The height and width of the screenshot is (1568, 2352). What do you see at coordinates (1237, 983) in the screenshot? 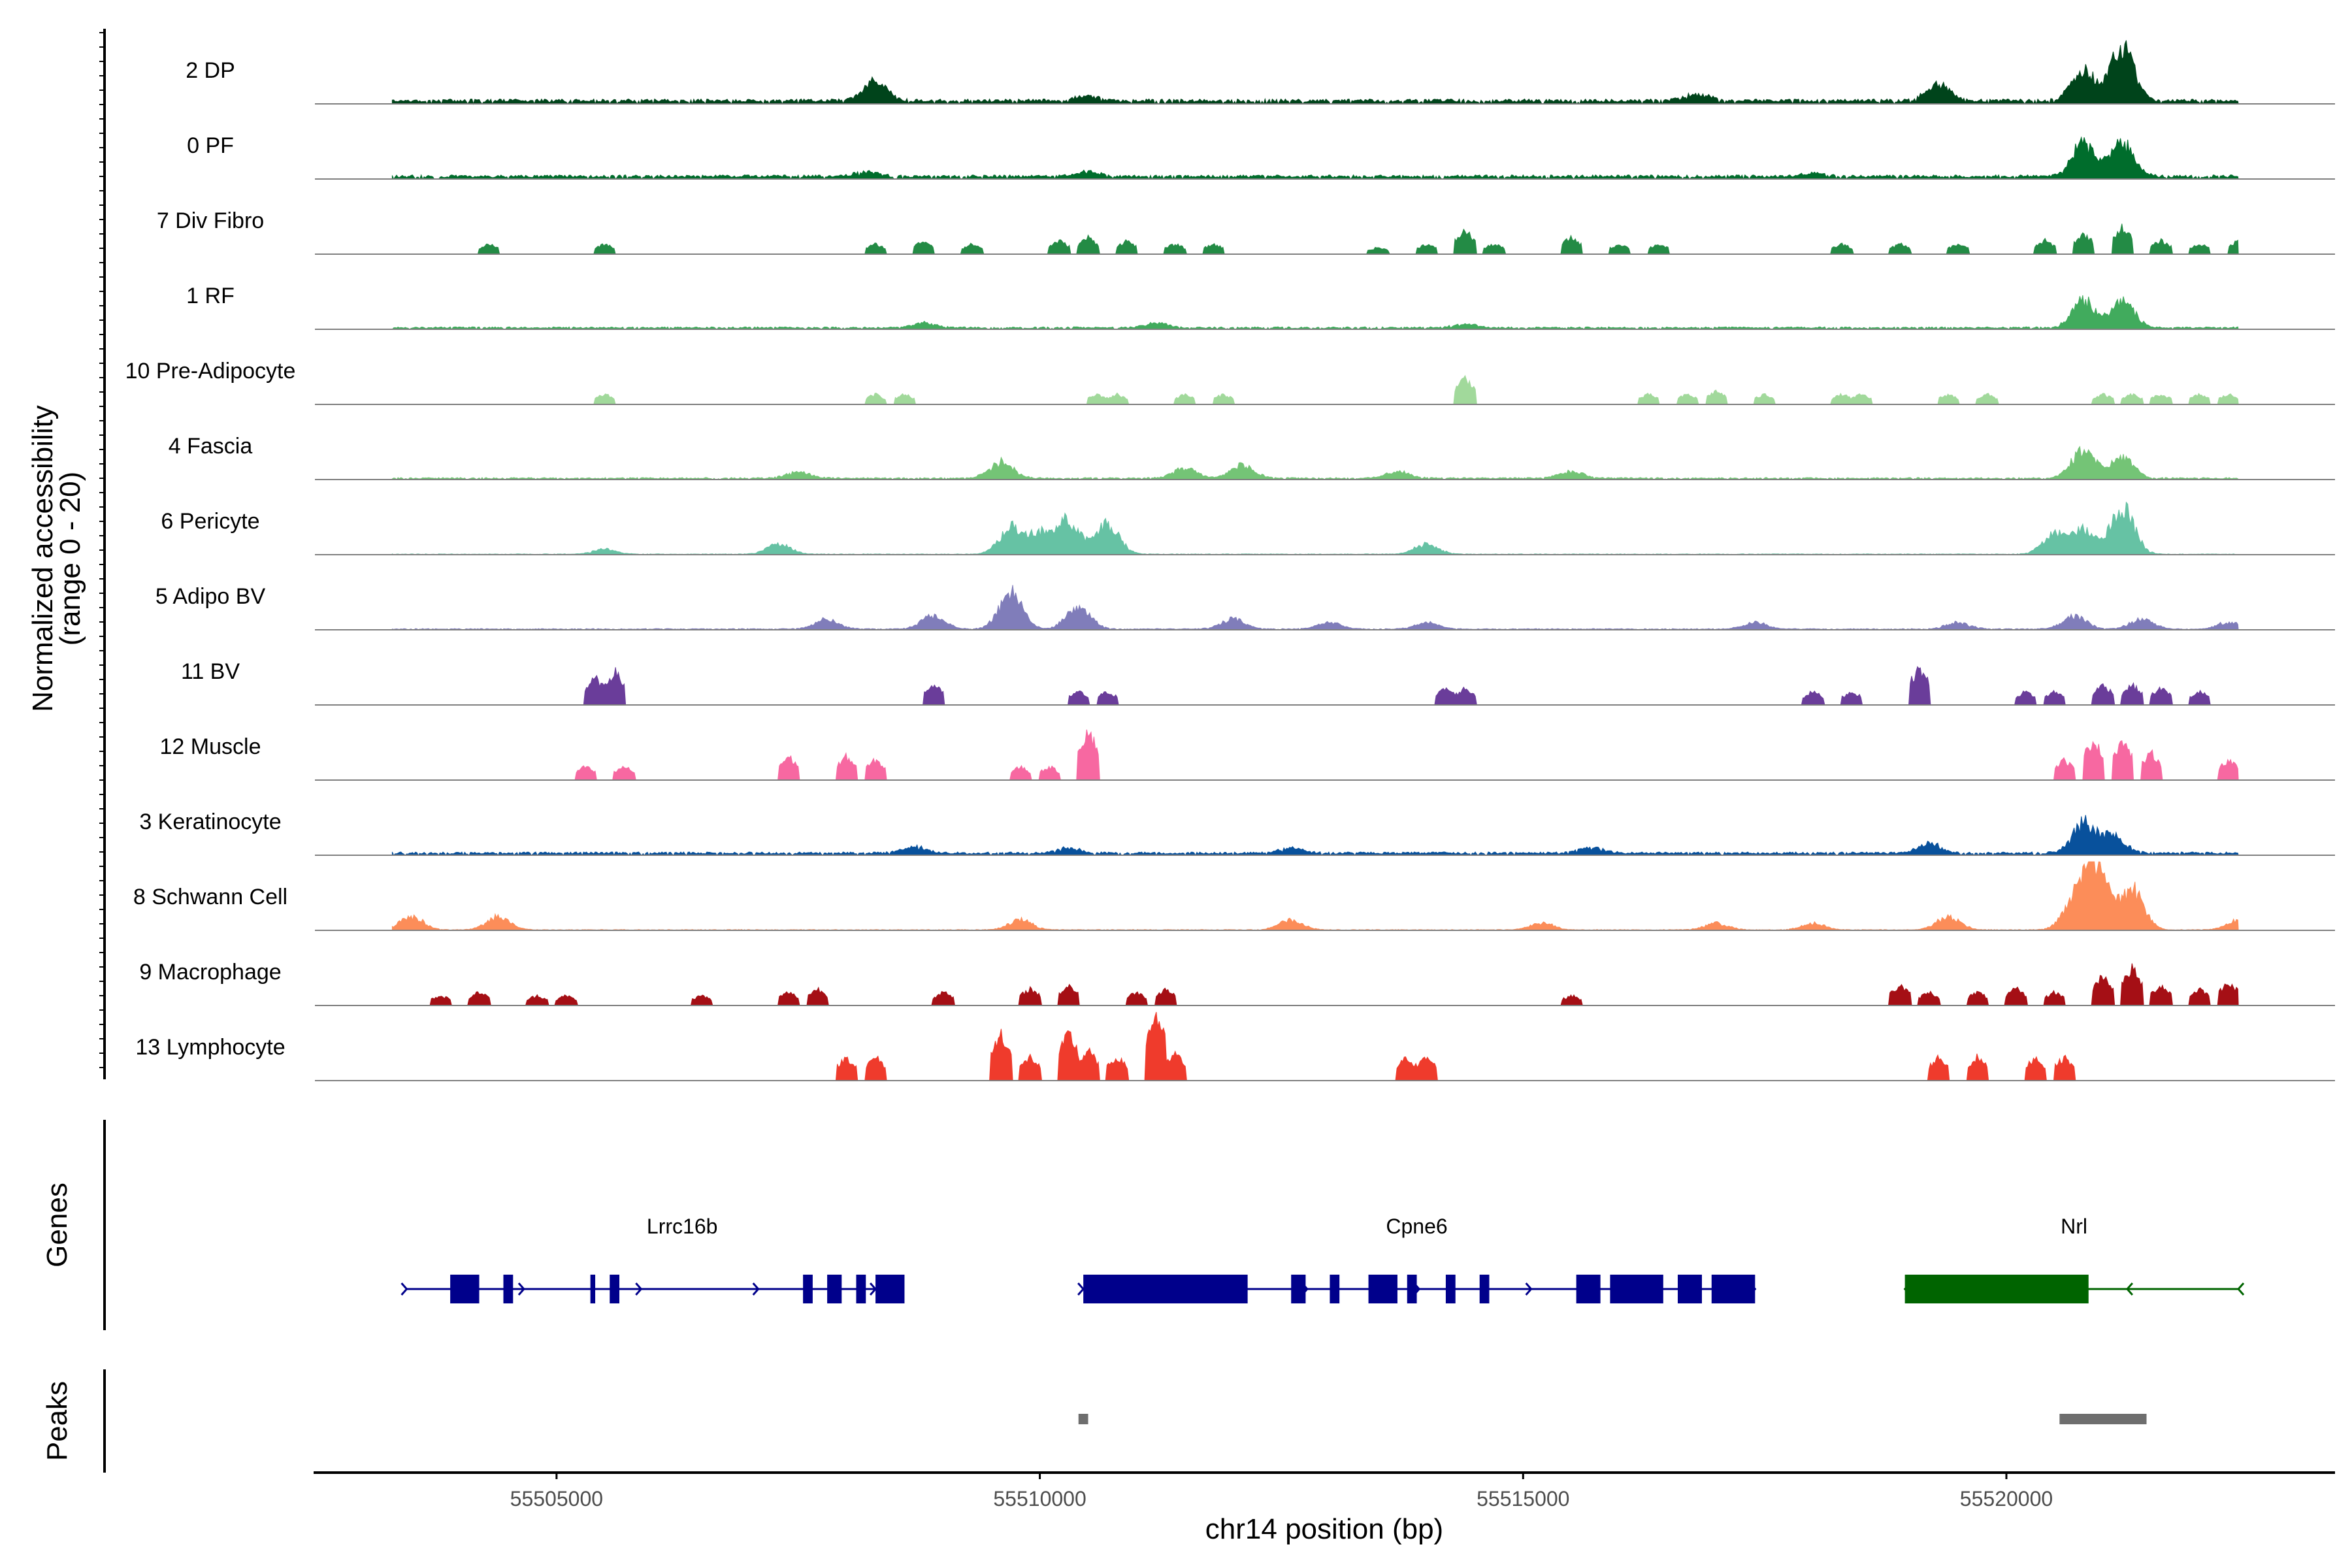
I see `track-9-macrophage: 9 Macrophage` at bounding box center [1237, 983].